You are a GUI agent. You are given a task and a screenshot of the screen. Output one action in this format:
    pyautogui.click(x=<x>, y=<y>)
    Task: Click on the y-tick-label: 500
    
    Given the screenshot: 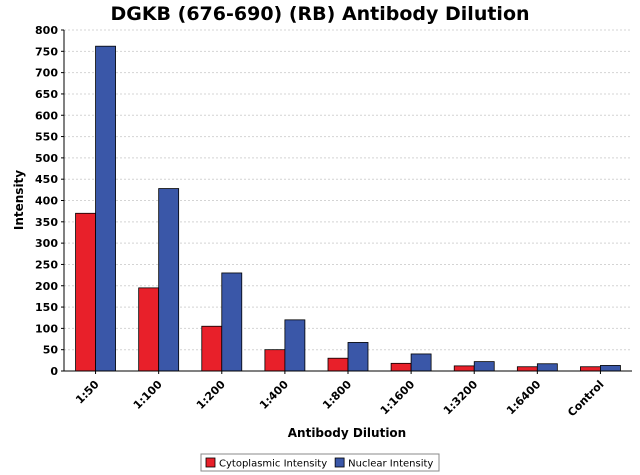 What is the action you would take?
    pyautogui.click(x=46, y=158)
    